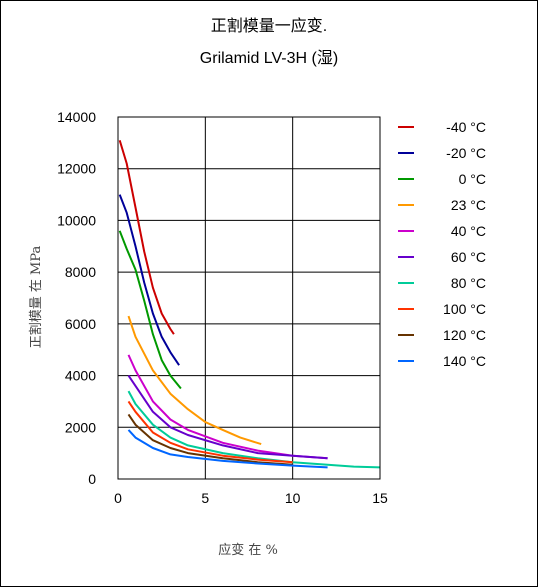 The image size is (538, 587). I want to click on legend-label-7: 100 °C, so click(464, 309).